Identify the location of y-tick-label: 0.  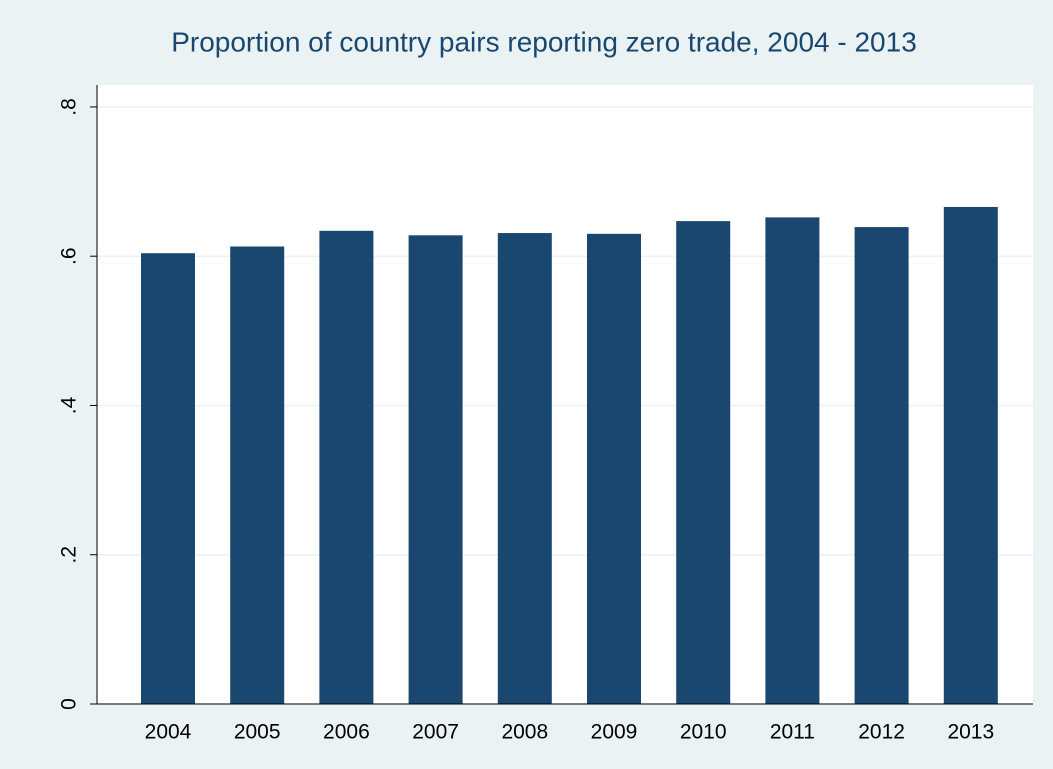
(69, 704).